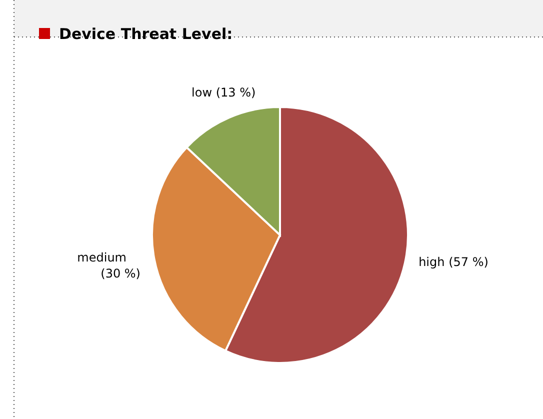 This screenshot has width=543, height=419. Describe the element at coordinates (431, 261) in the screenshot. I see `slice-label: high` at that location.